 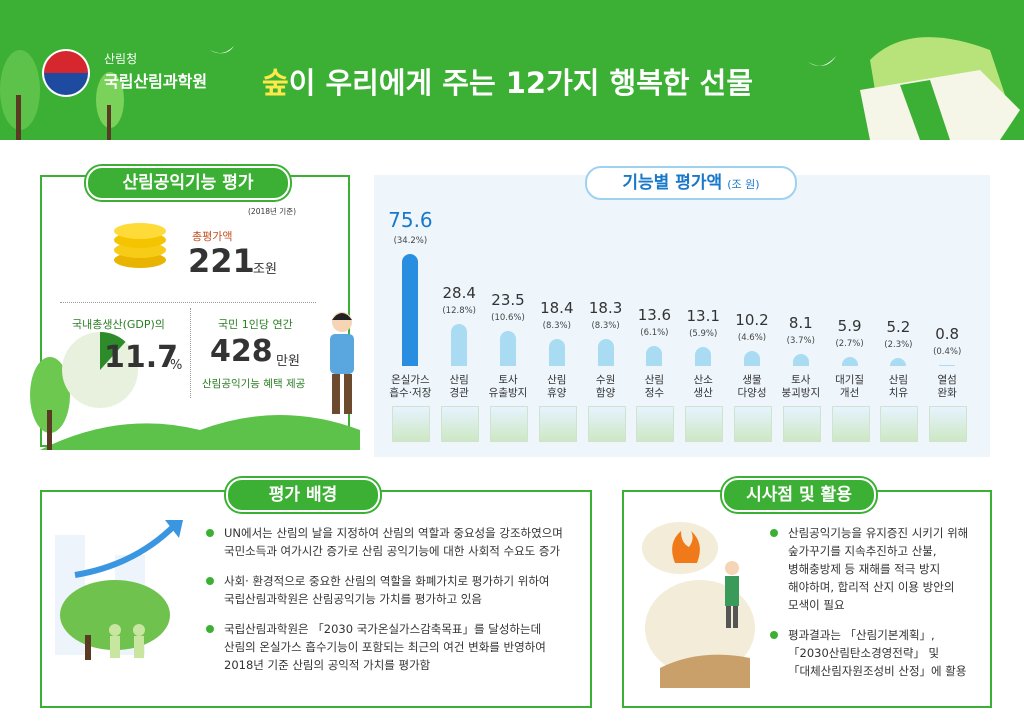 I want to click on gdp-pie, so click(x=100, y=370).